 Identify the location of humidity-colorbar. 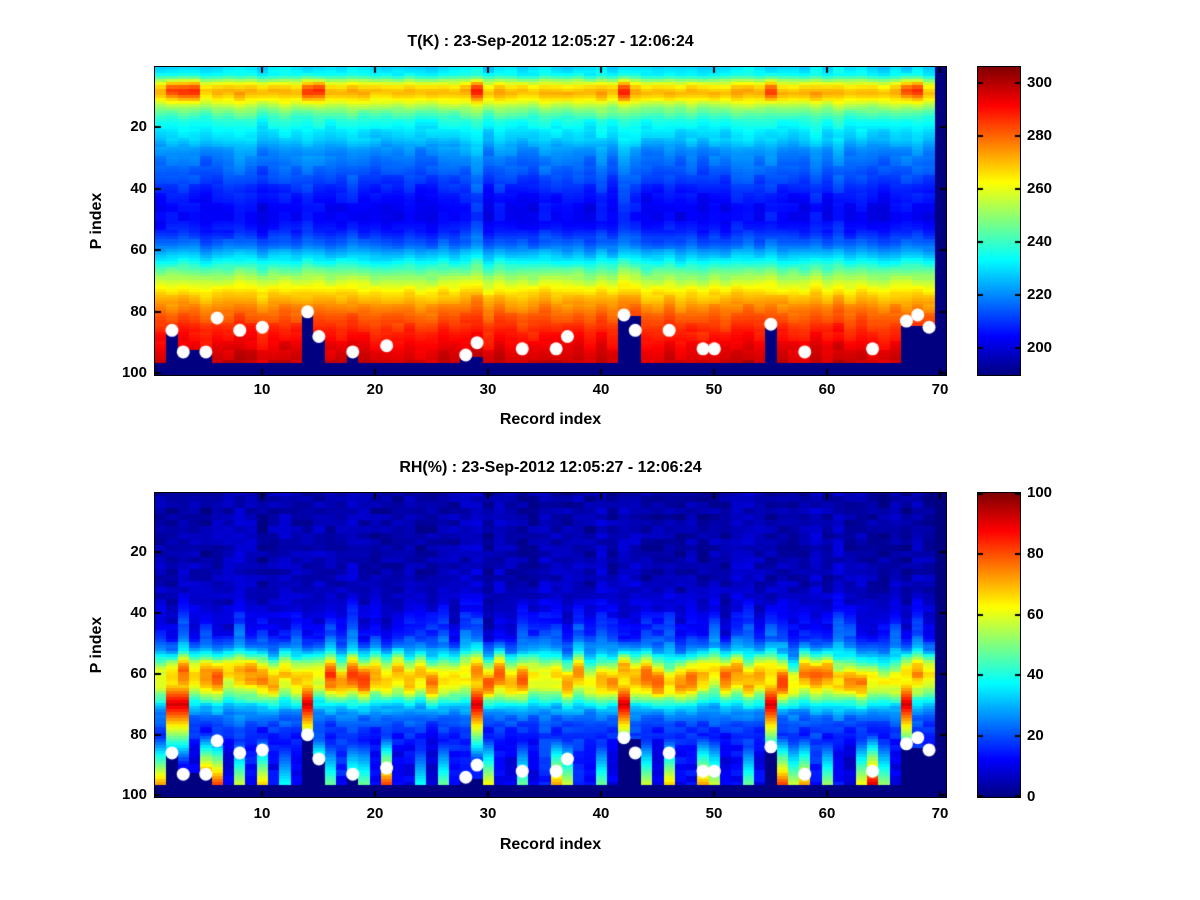
(999, 645).